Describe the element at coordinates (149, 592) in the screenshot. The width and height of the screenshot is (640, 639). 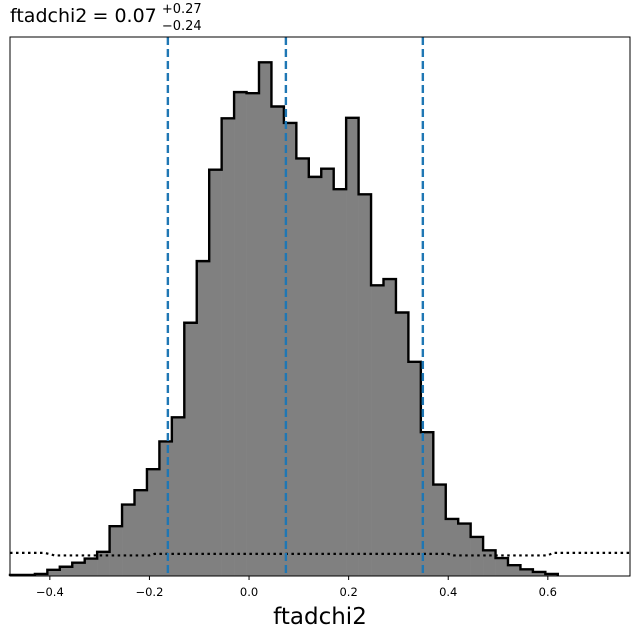
I see `x-tick-label: −0.2` at that location.